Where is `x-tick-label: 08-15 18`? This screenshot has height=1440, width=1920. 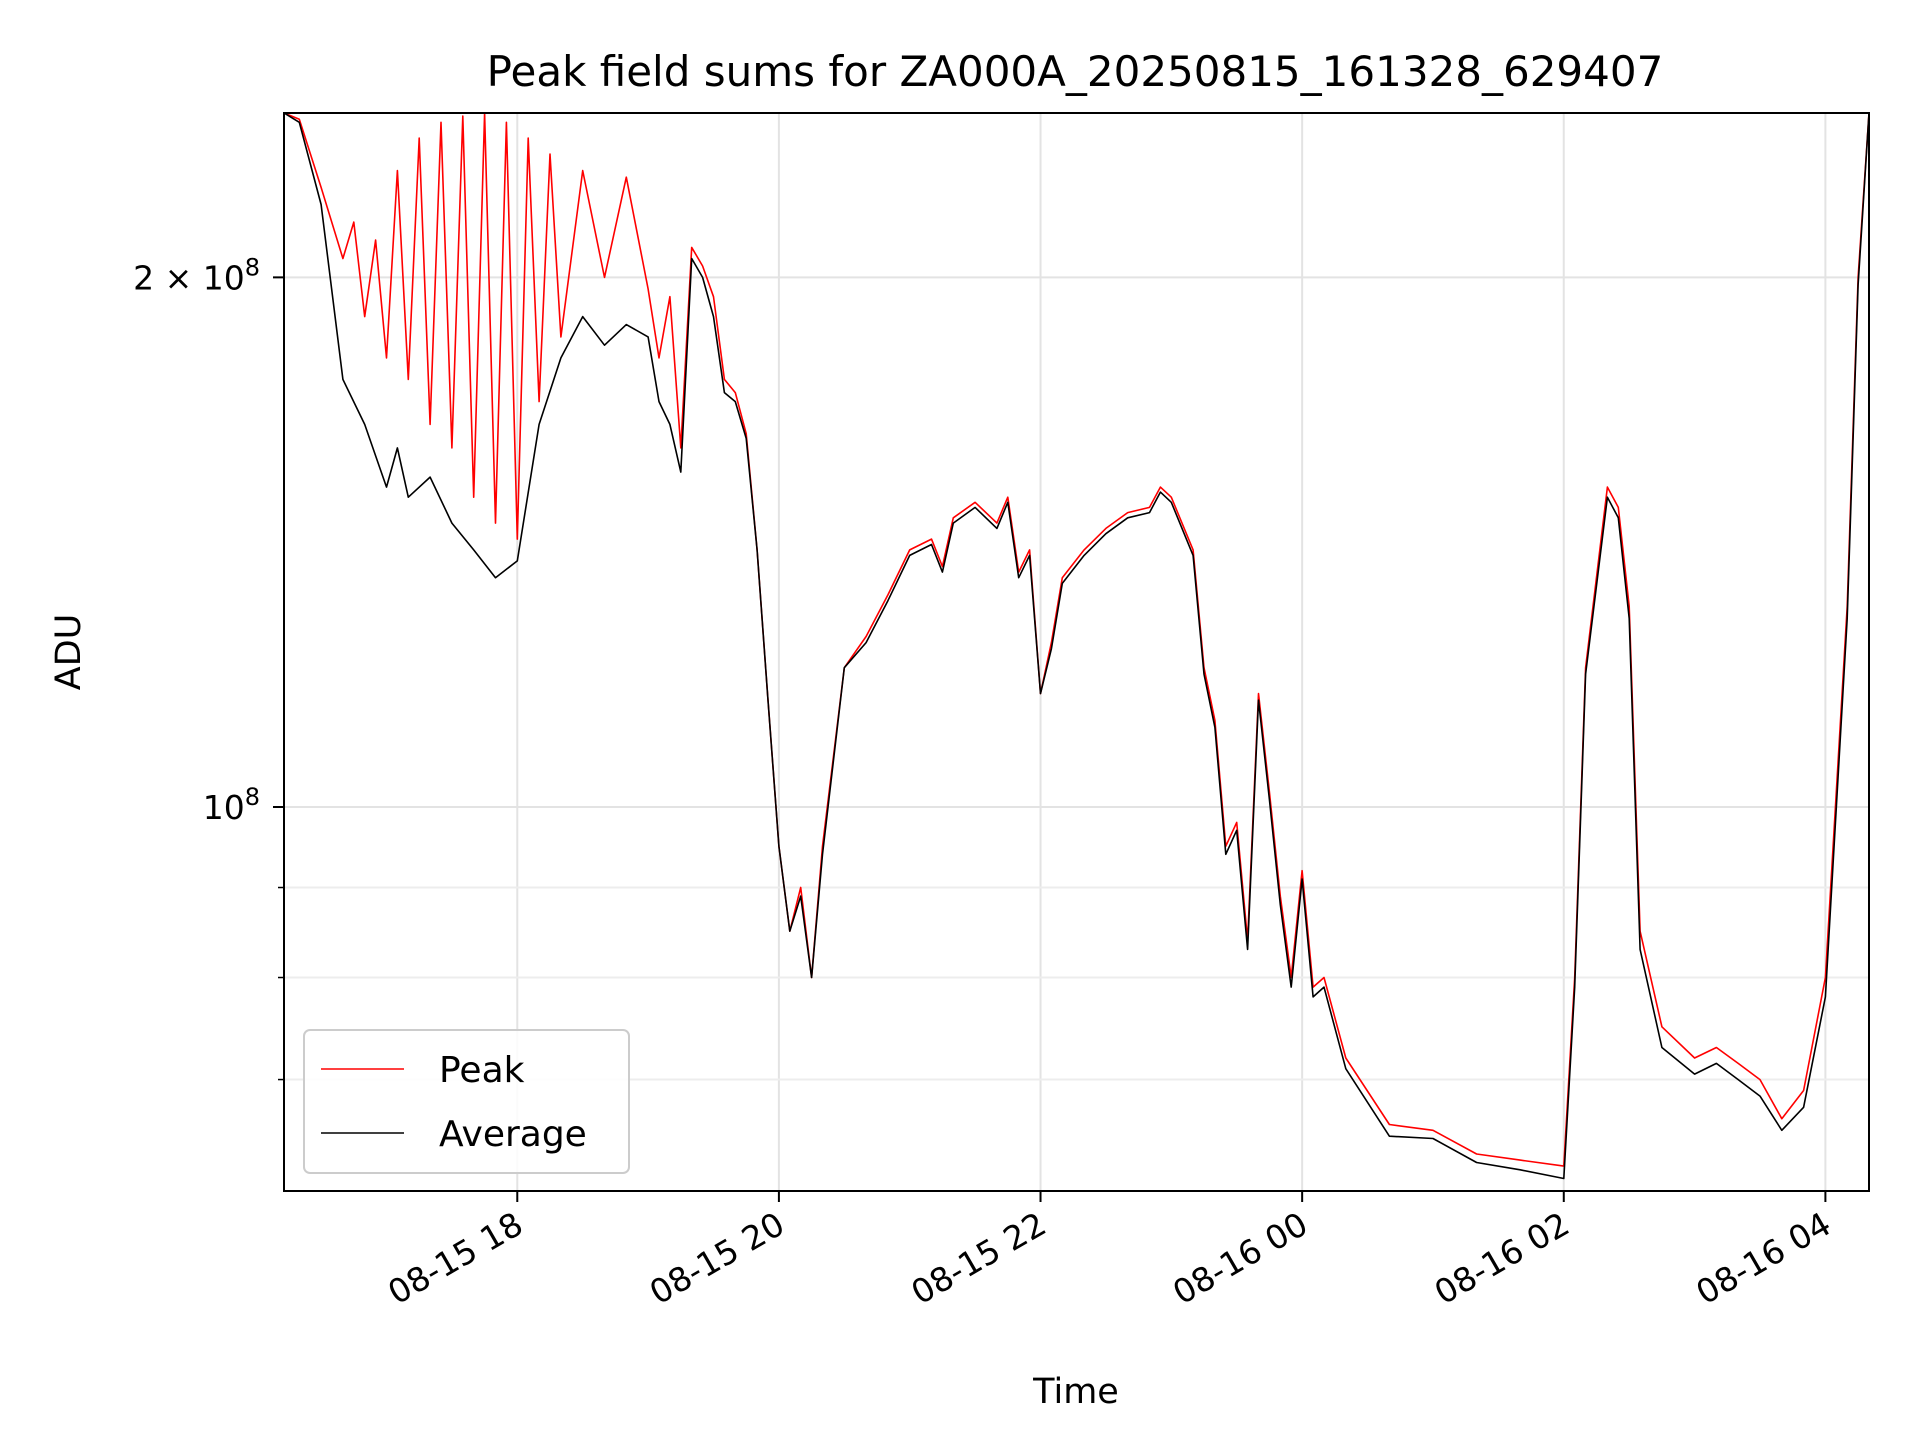
x-tick-label: 08-15 18 is located at coordinates (455, 1258).